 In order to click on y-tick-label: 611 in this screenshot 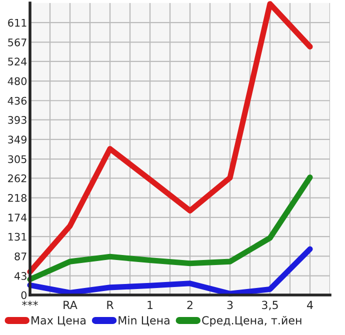, I will do `click(17, 22)`.